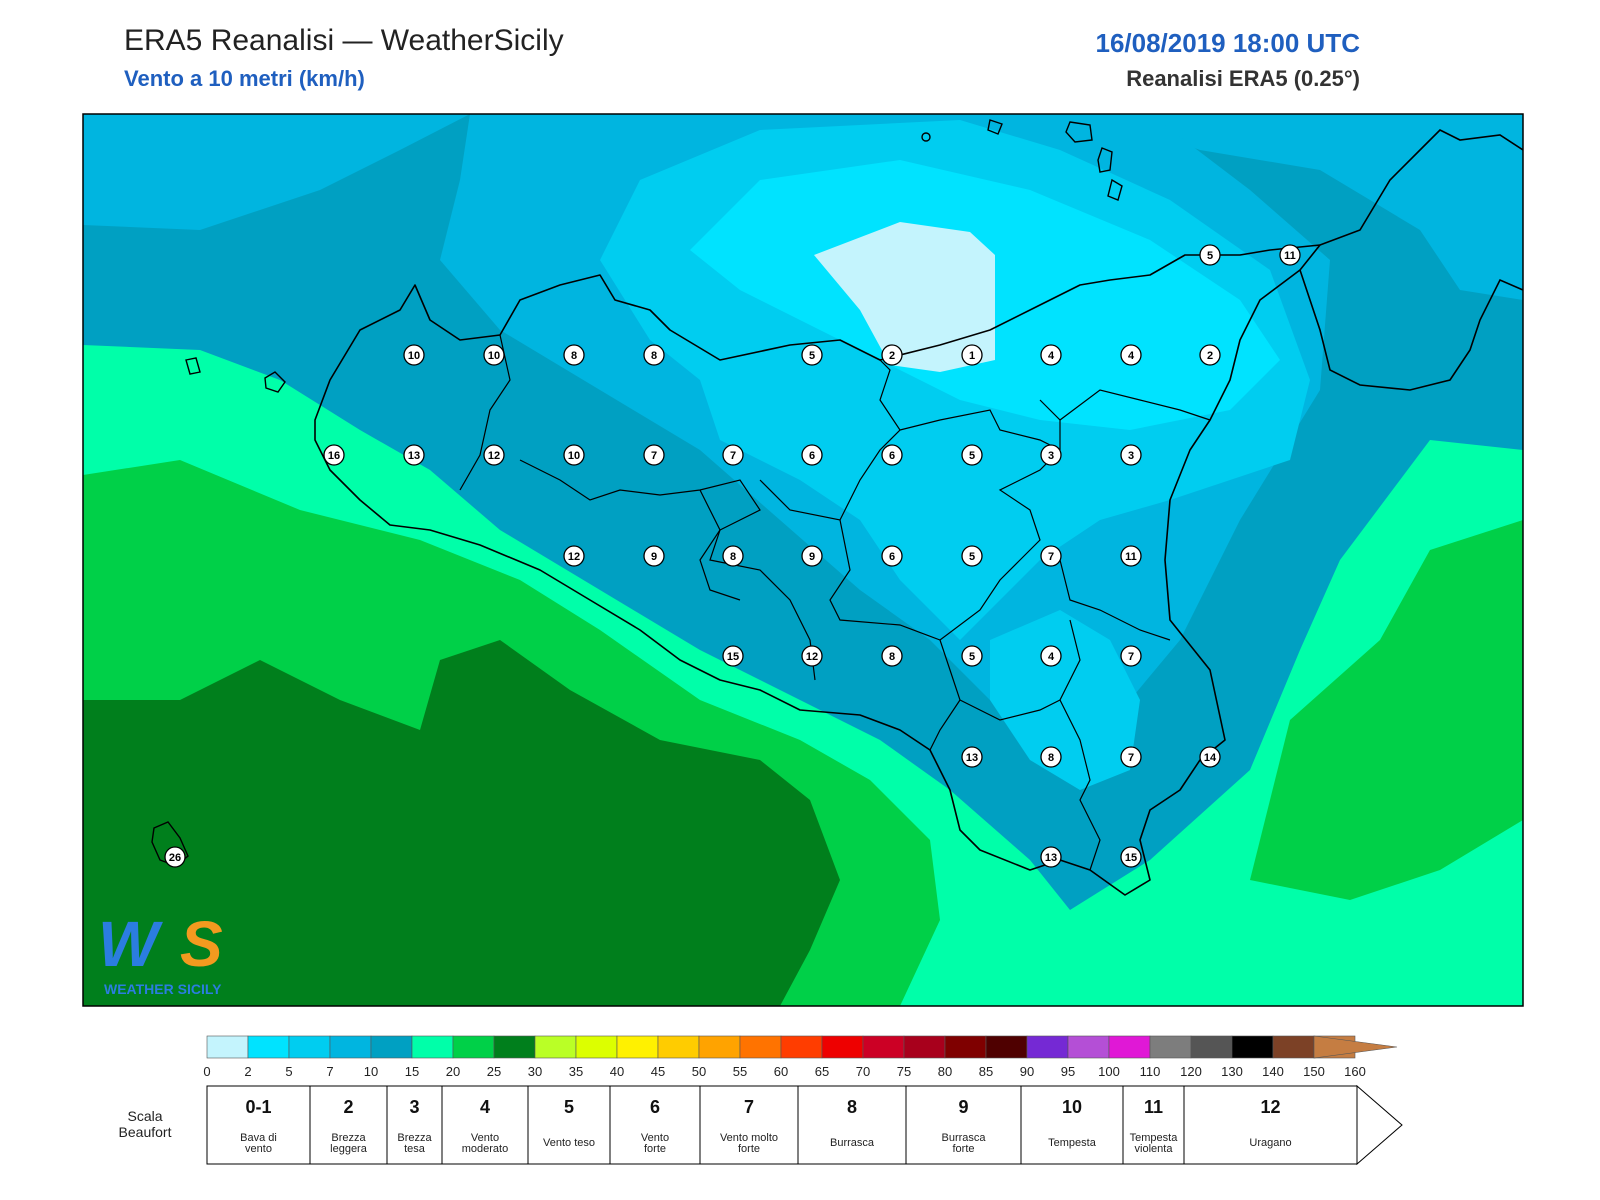 The height and width of the screenshot is (1200, 1600). I want to click on station-marker: 4, so click(1051, 355).